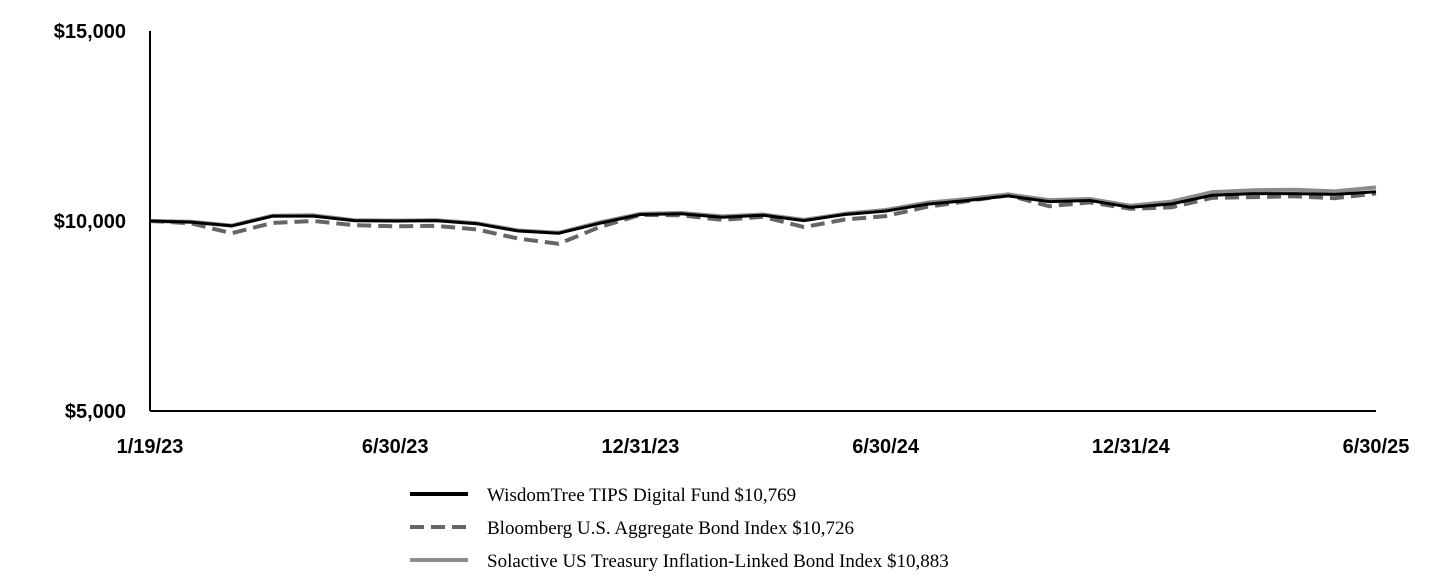 This screenshot has height=576, width=1440. Describe the element at coordinates (1131, 447) in the screenshot. I see `x-tick-label: 12/31/24` at that location.